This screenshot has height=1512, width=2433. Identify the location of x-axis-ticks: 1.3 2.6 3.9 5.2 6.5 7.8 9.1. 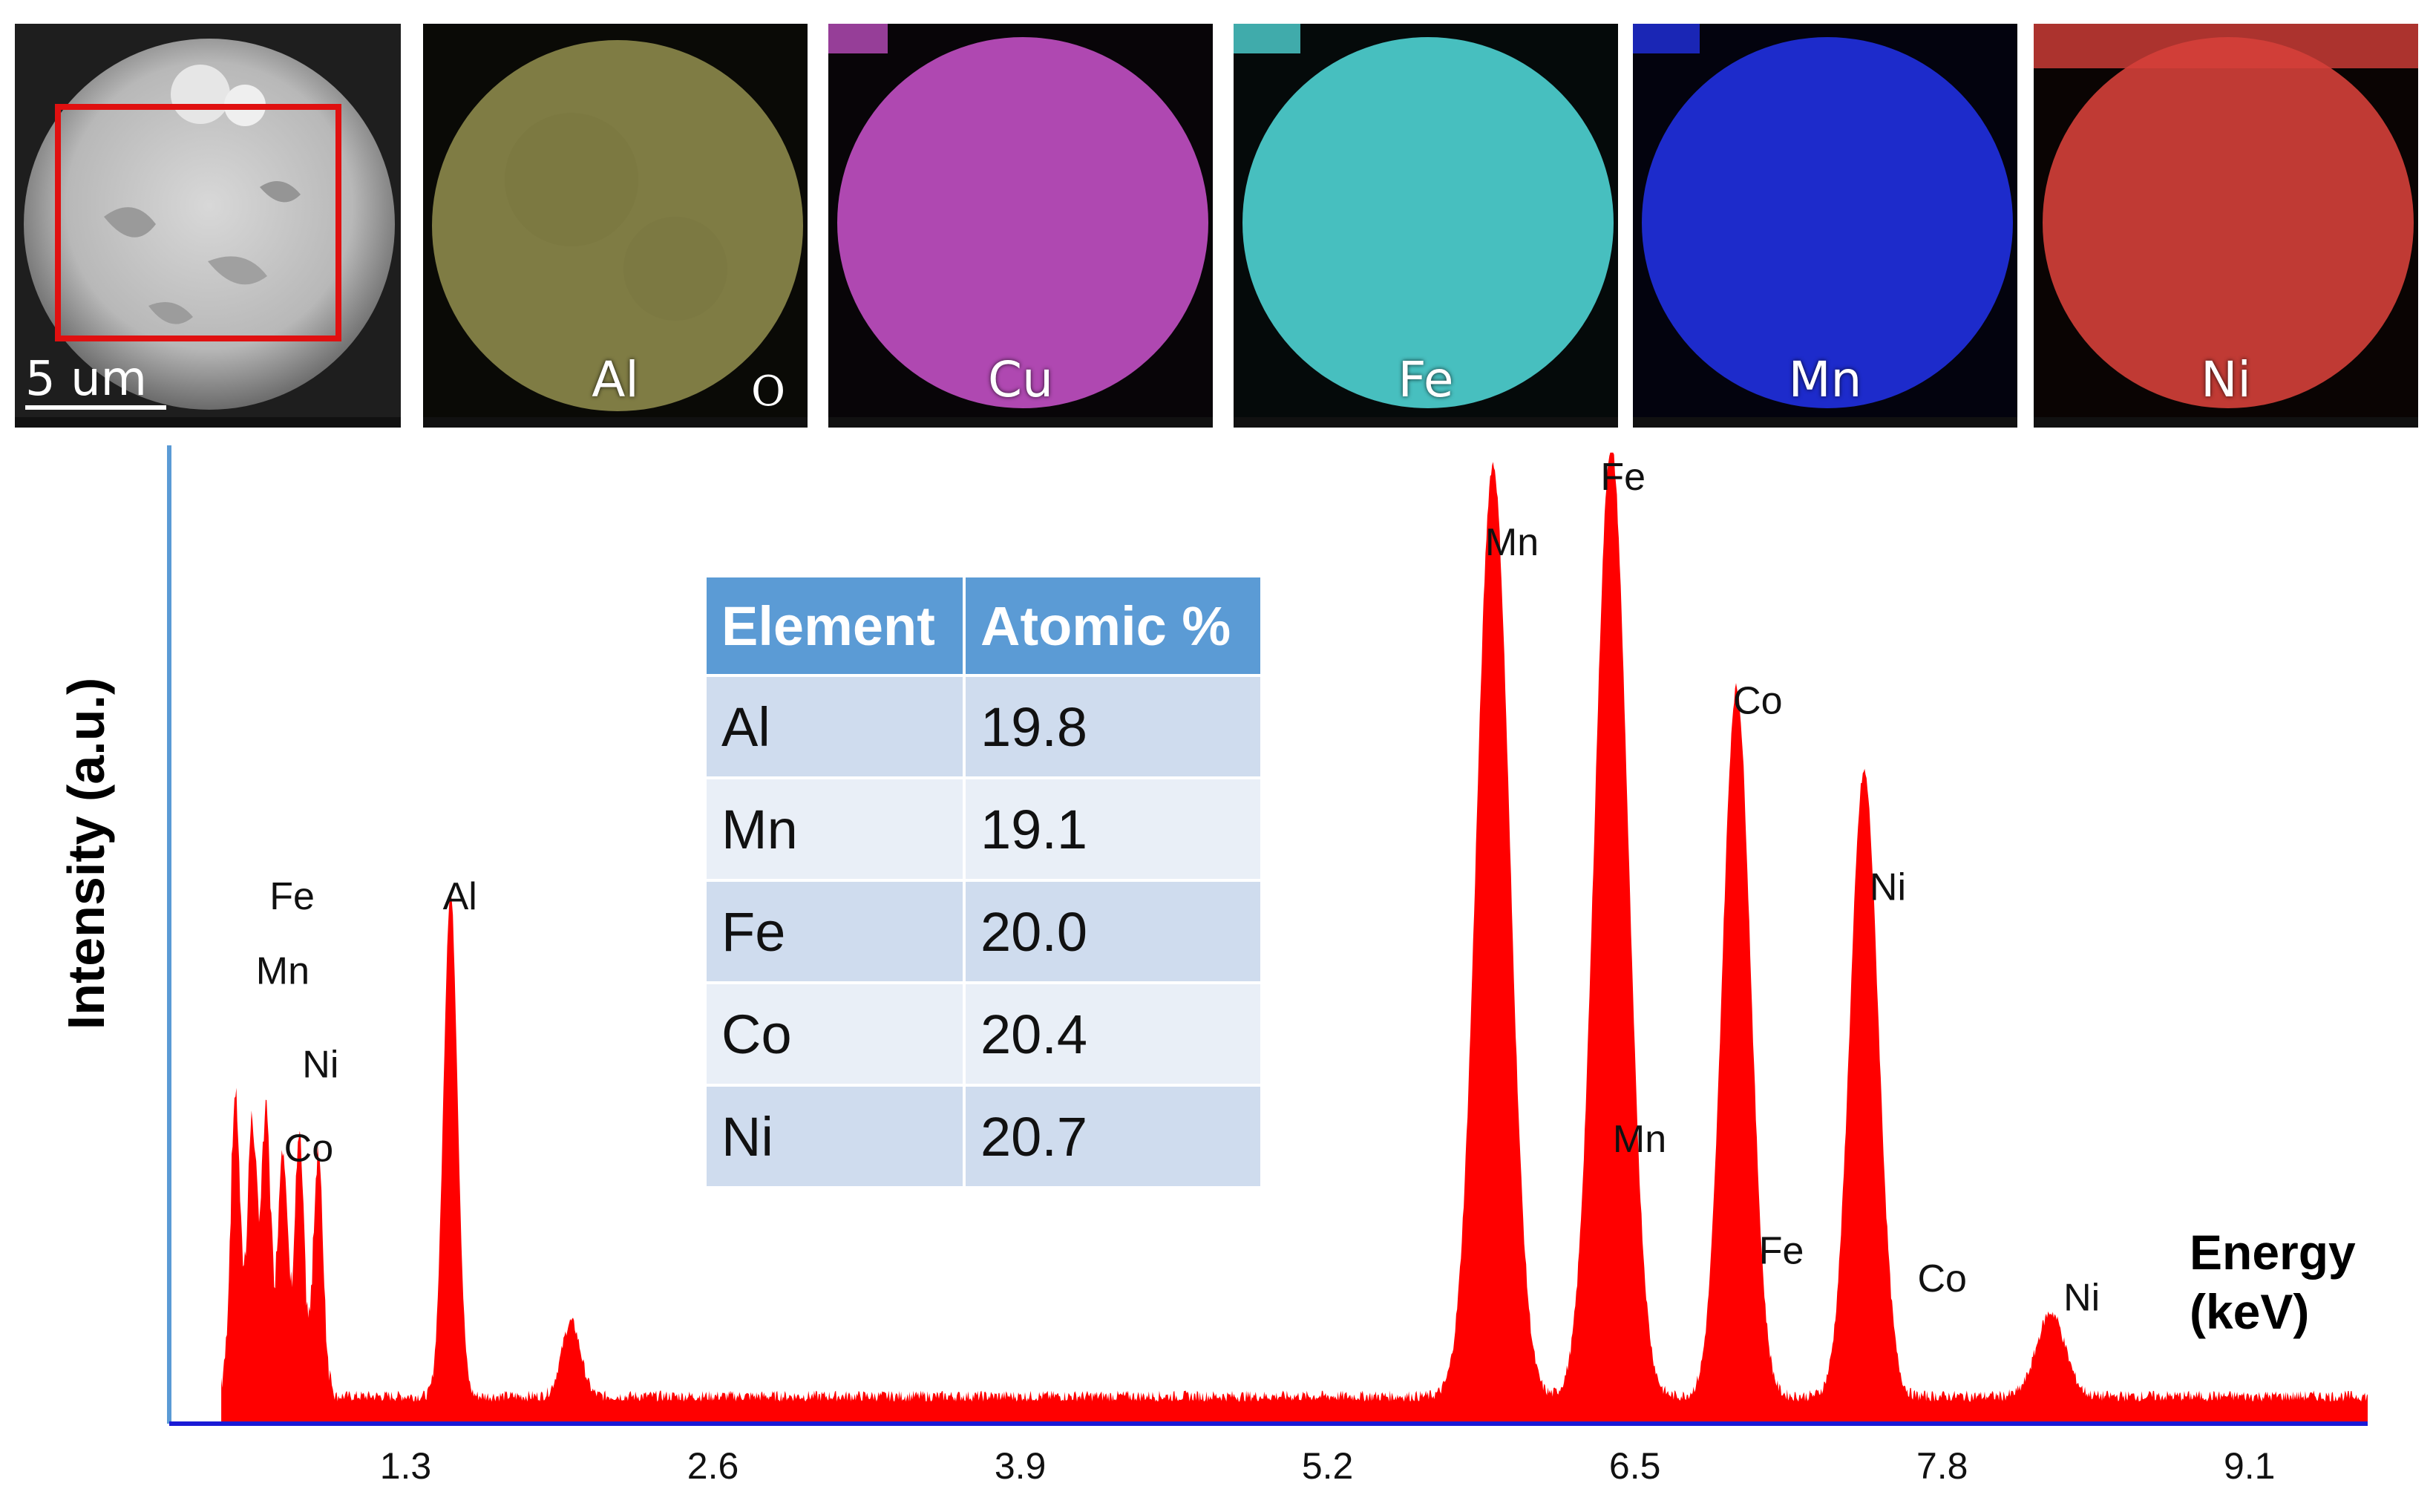
(1328, 1466).